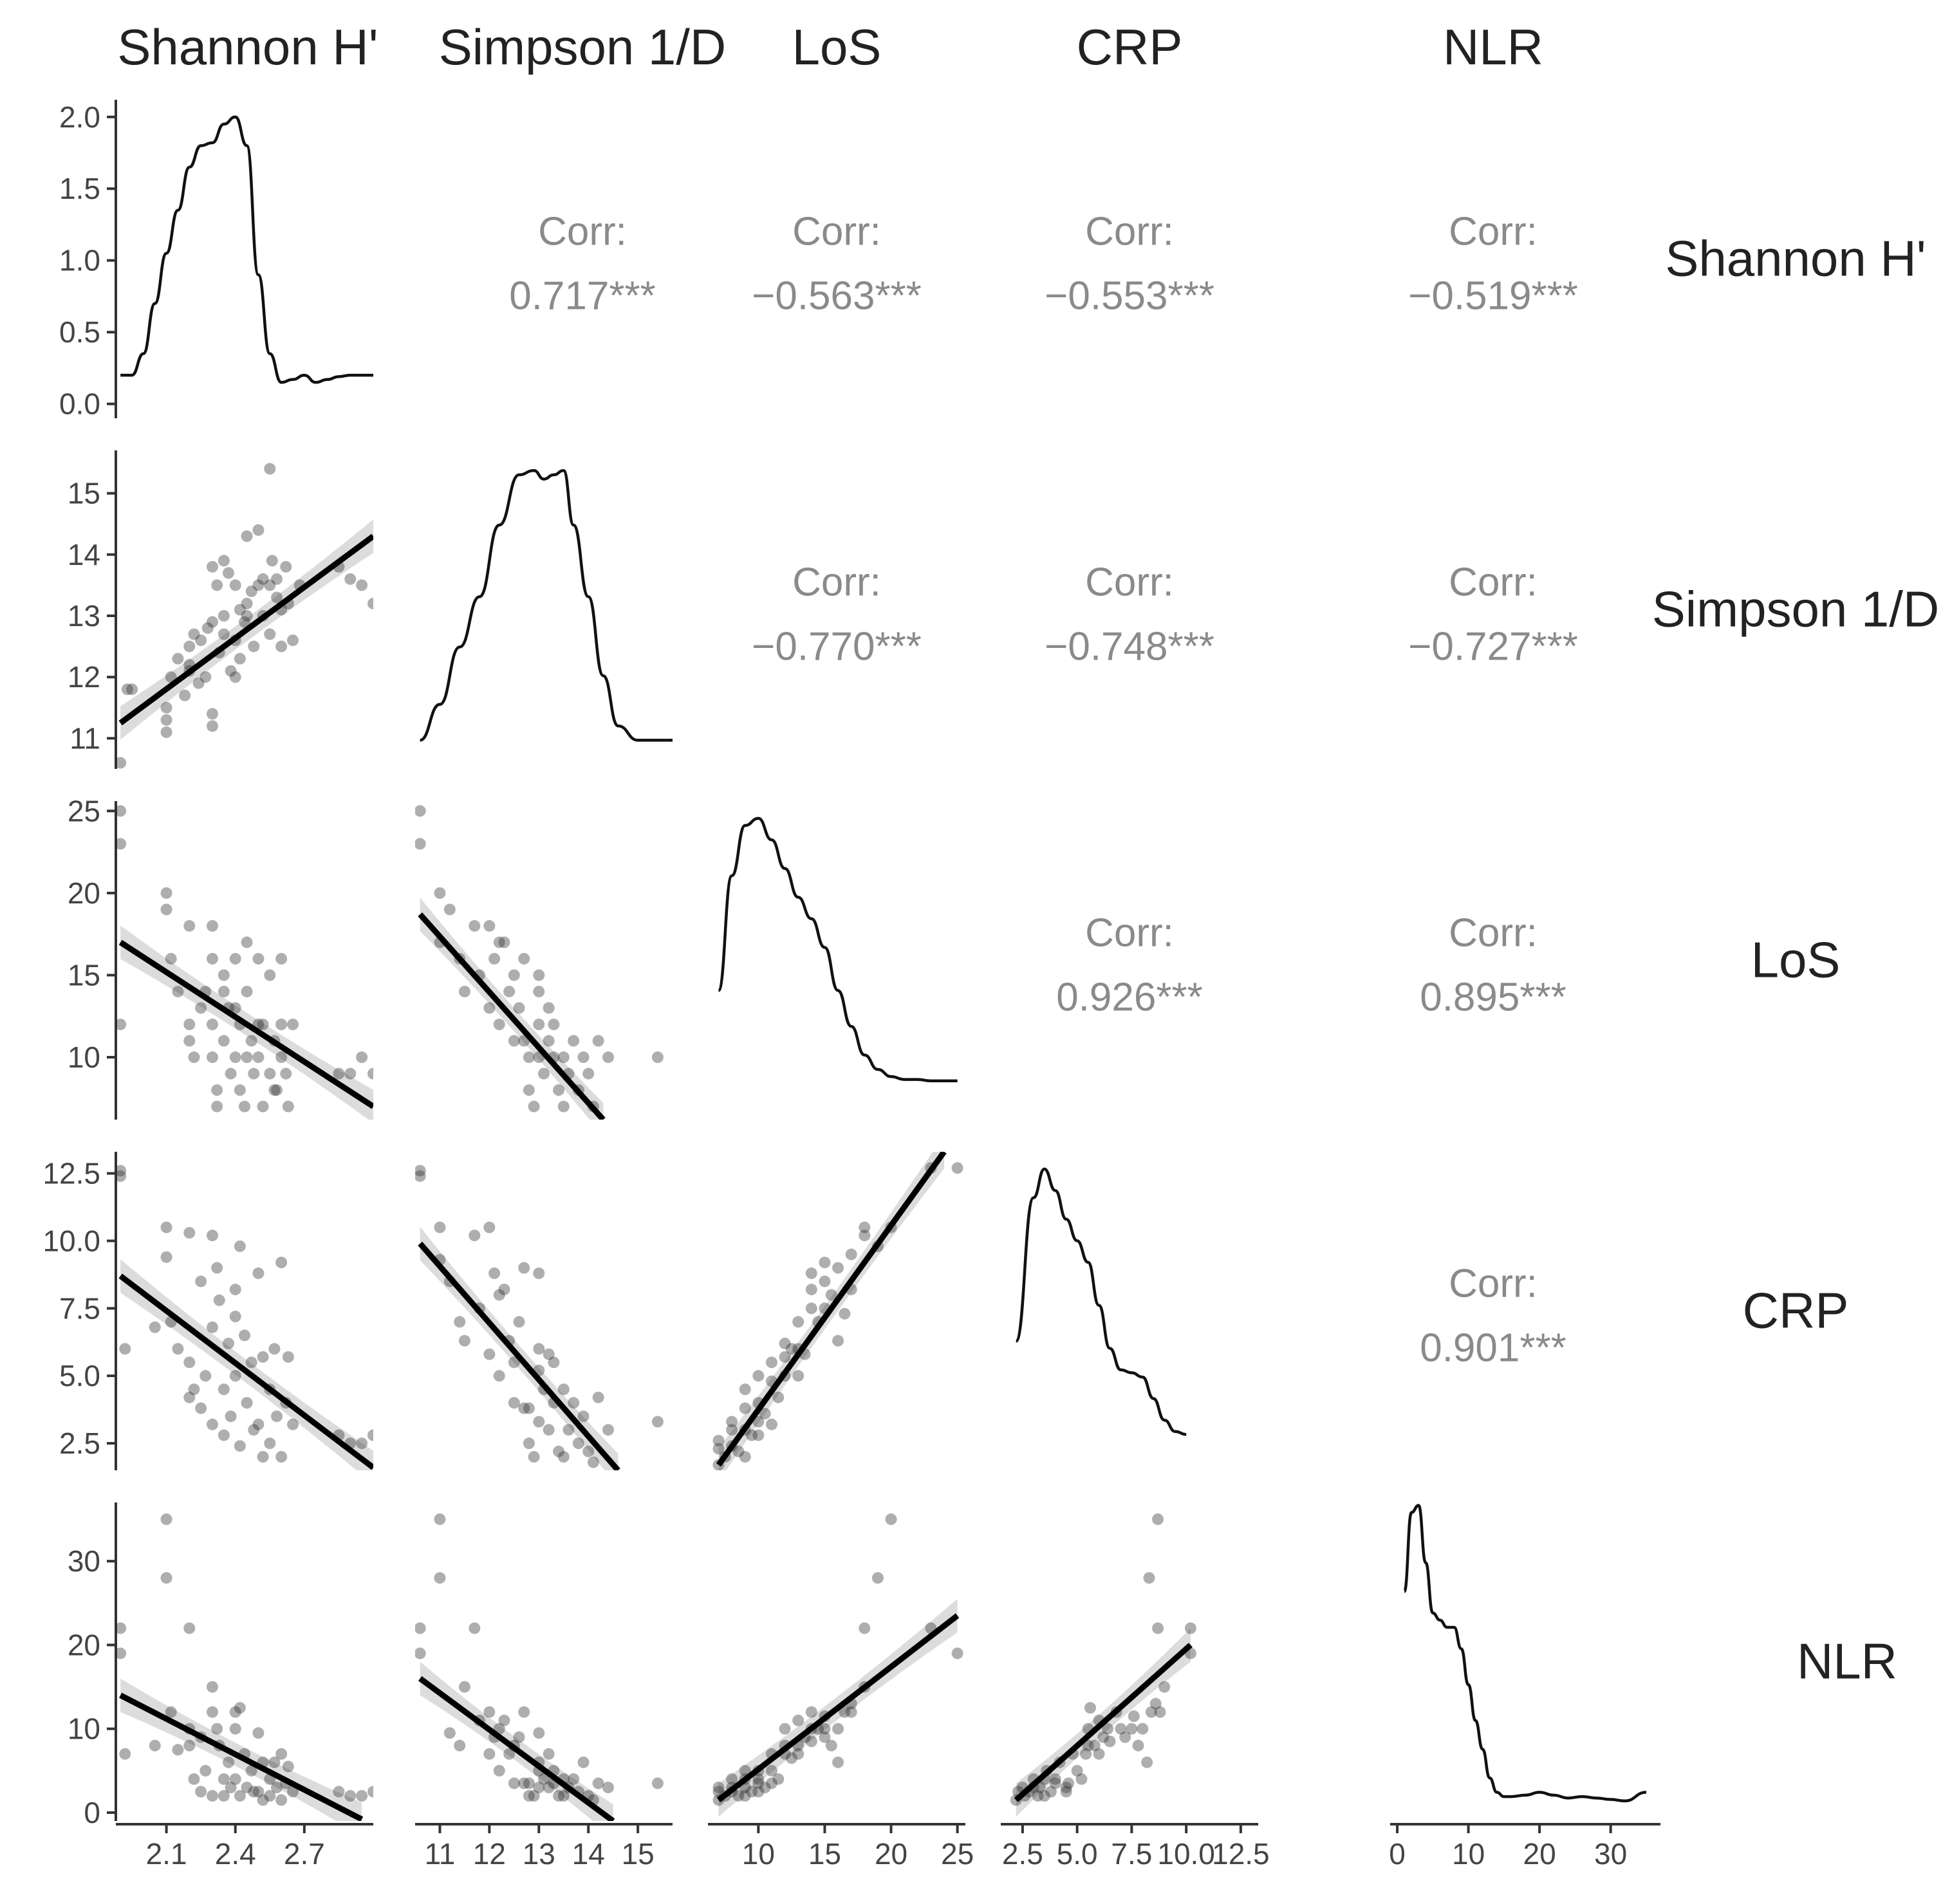 The width and height of the screenshot is (1952, 1904). I want to click on corr-value-los-crp: 0.926***, so click(1129, 998).